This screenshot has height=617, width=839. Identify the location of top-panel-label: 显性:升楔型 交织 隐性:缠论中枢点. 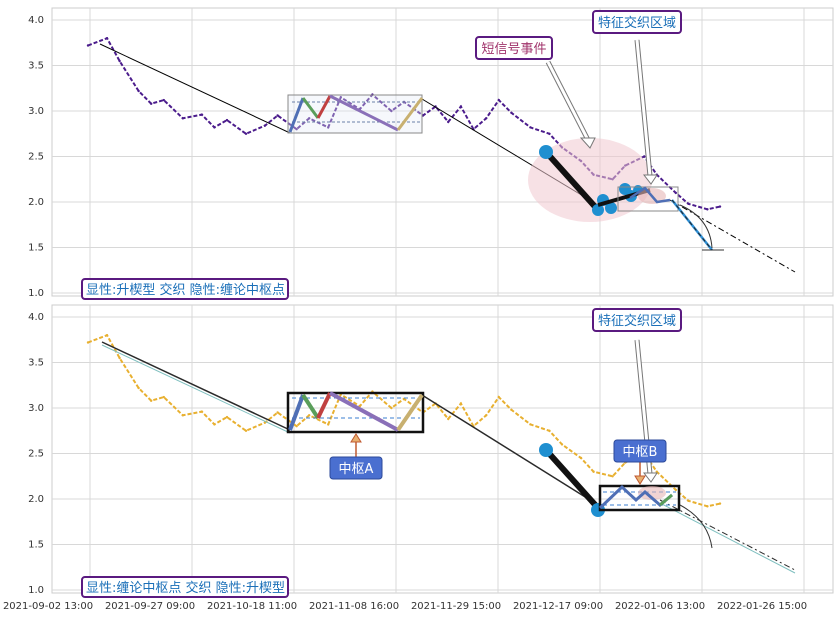
(185, 290).